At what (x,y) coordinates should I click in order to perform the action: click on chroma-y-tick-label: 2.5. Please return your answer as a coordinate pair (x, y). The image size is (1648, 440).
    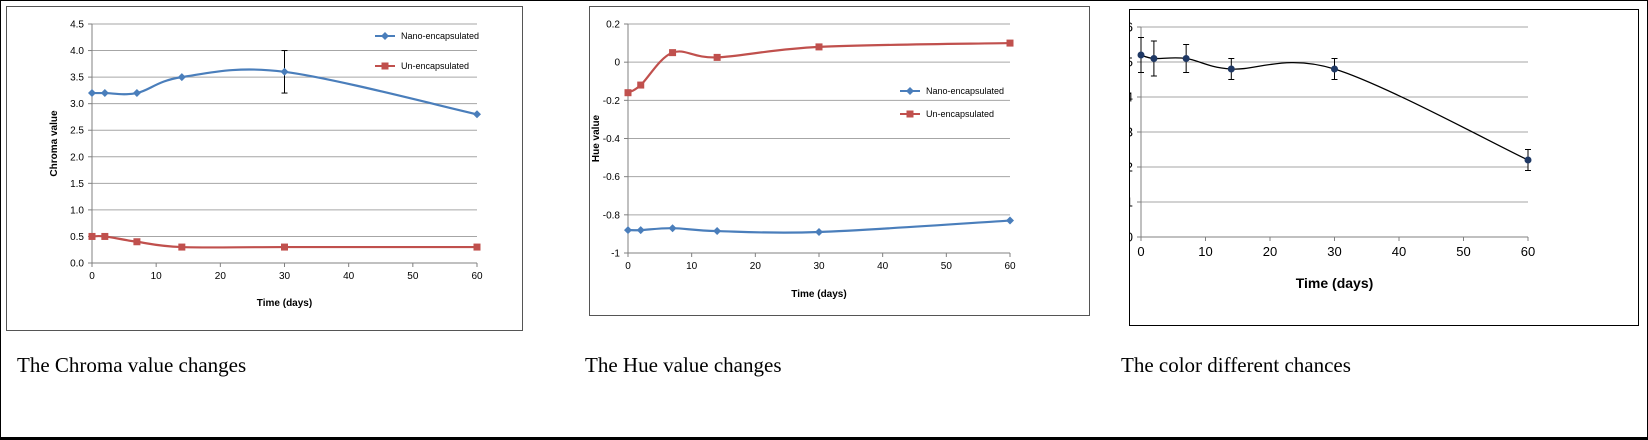
    Looking at the image, I should click on (77, 131).